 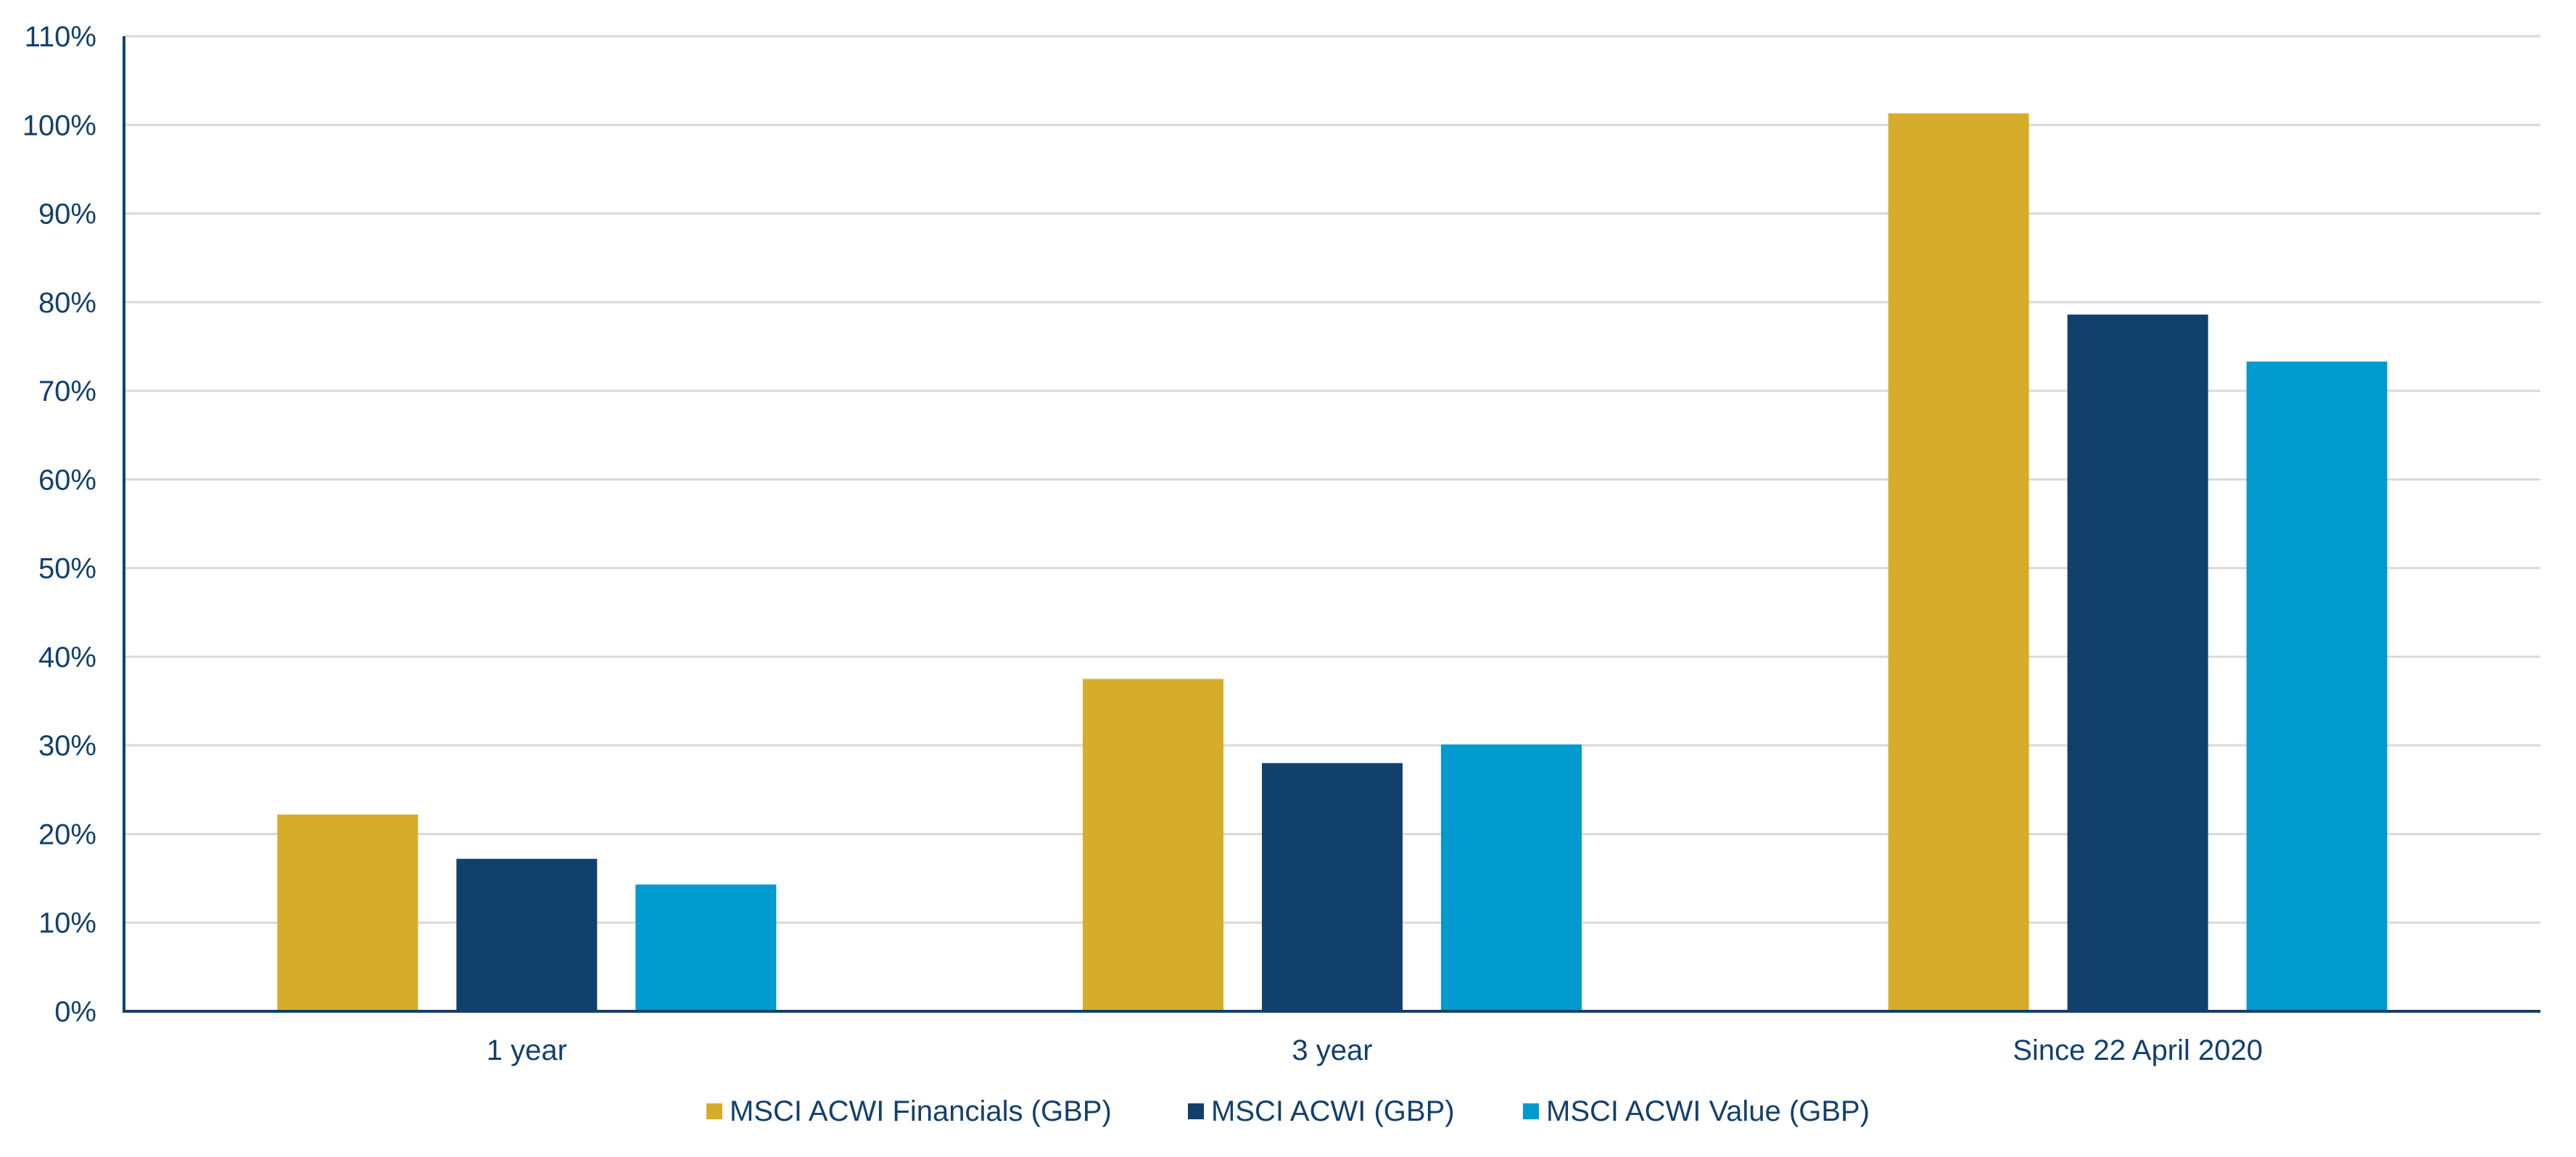 I want to click on y-tick-label: 30%, so click(x=67, y=746).